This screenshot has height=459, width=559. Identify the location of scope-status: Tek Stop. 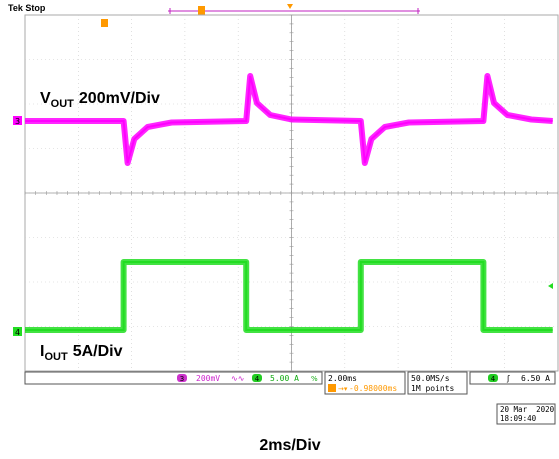
(27, 8).